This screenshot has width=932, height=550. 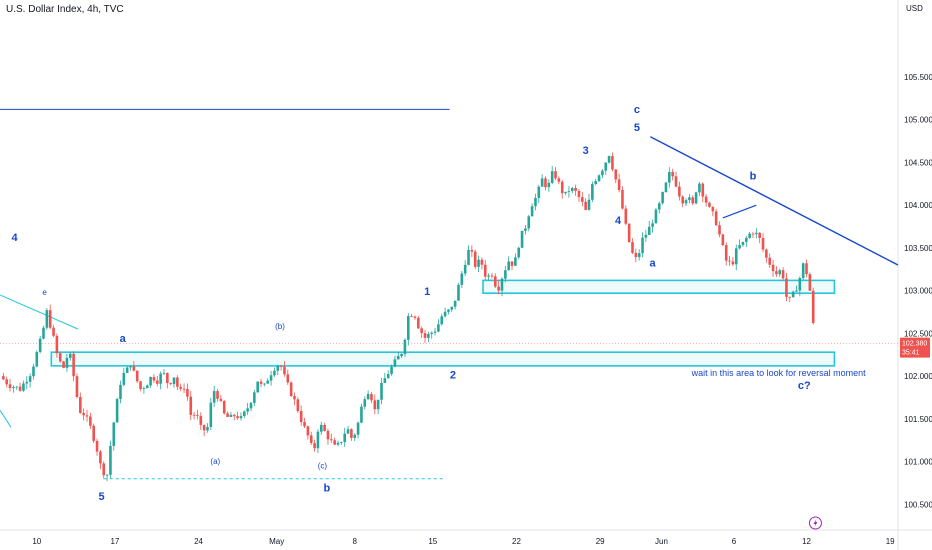 I want to click on y-tick-label: 105.000, so click(x=918, y=120).